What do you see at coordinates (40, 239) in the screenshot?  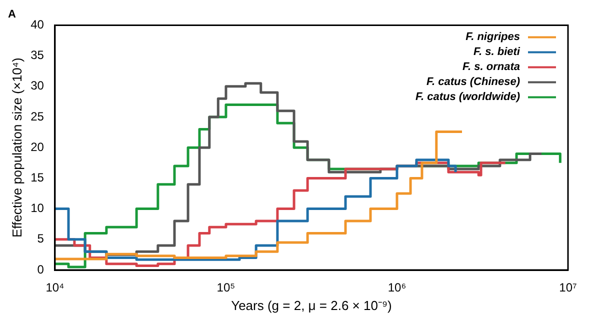 I see `y-tick-label: 5` at bounding box center [40, 239].